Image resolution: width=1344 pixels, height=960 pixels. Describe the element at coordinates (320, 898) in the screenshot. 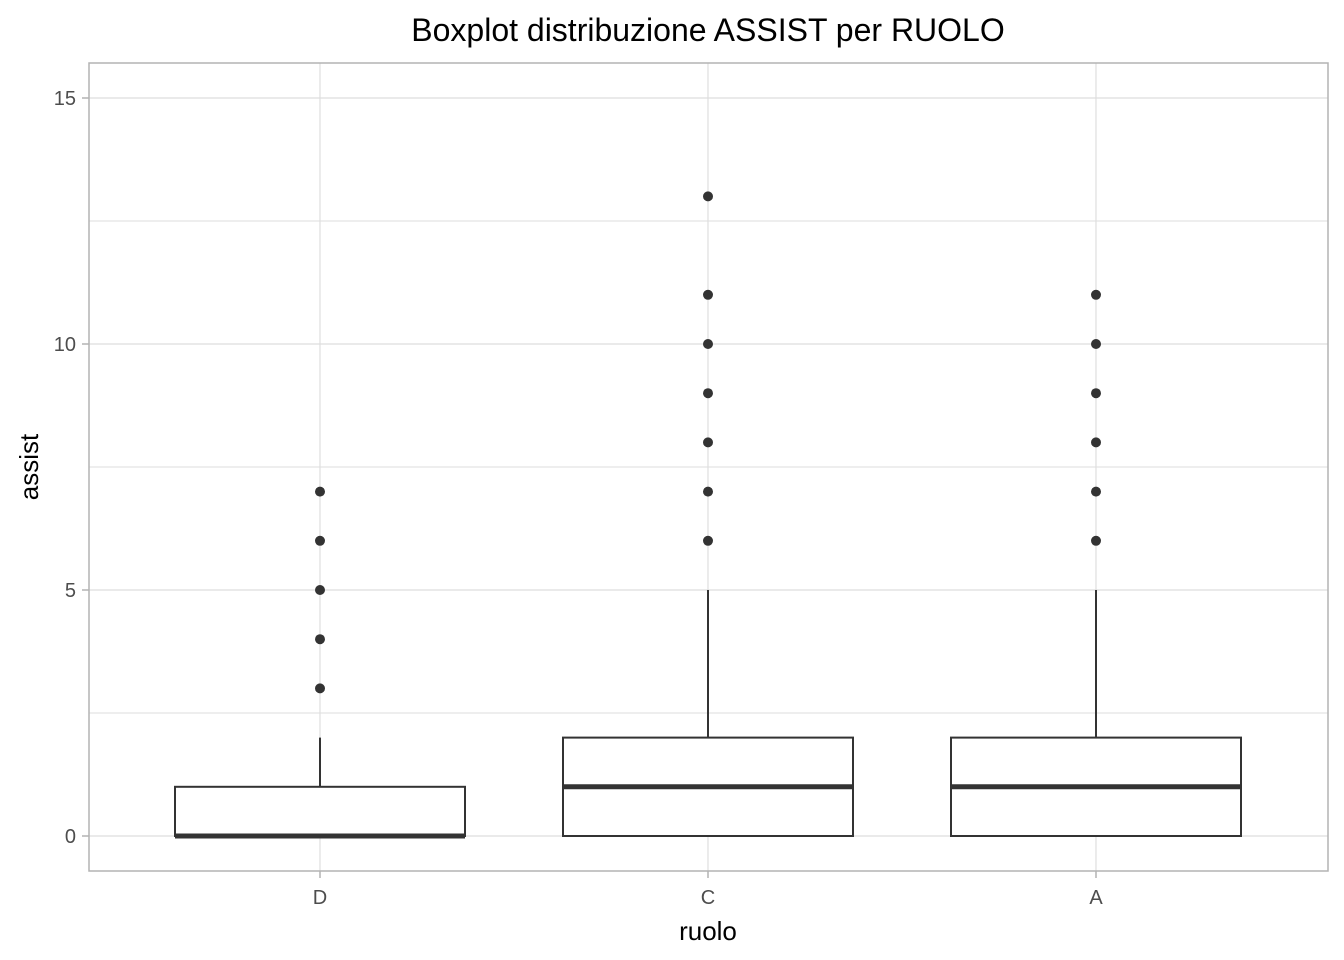

I see `x-tick-label: D` at that location.